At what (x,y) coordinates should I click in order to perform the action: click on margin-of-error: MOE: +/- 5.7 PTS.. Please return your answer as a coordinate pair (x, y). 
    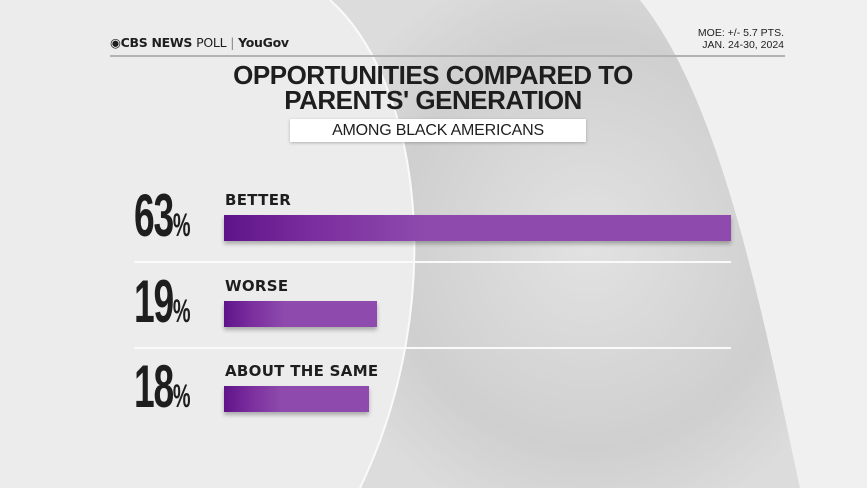
    Looking at the image, I should click on (740, 33).